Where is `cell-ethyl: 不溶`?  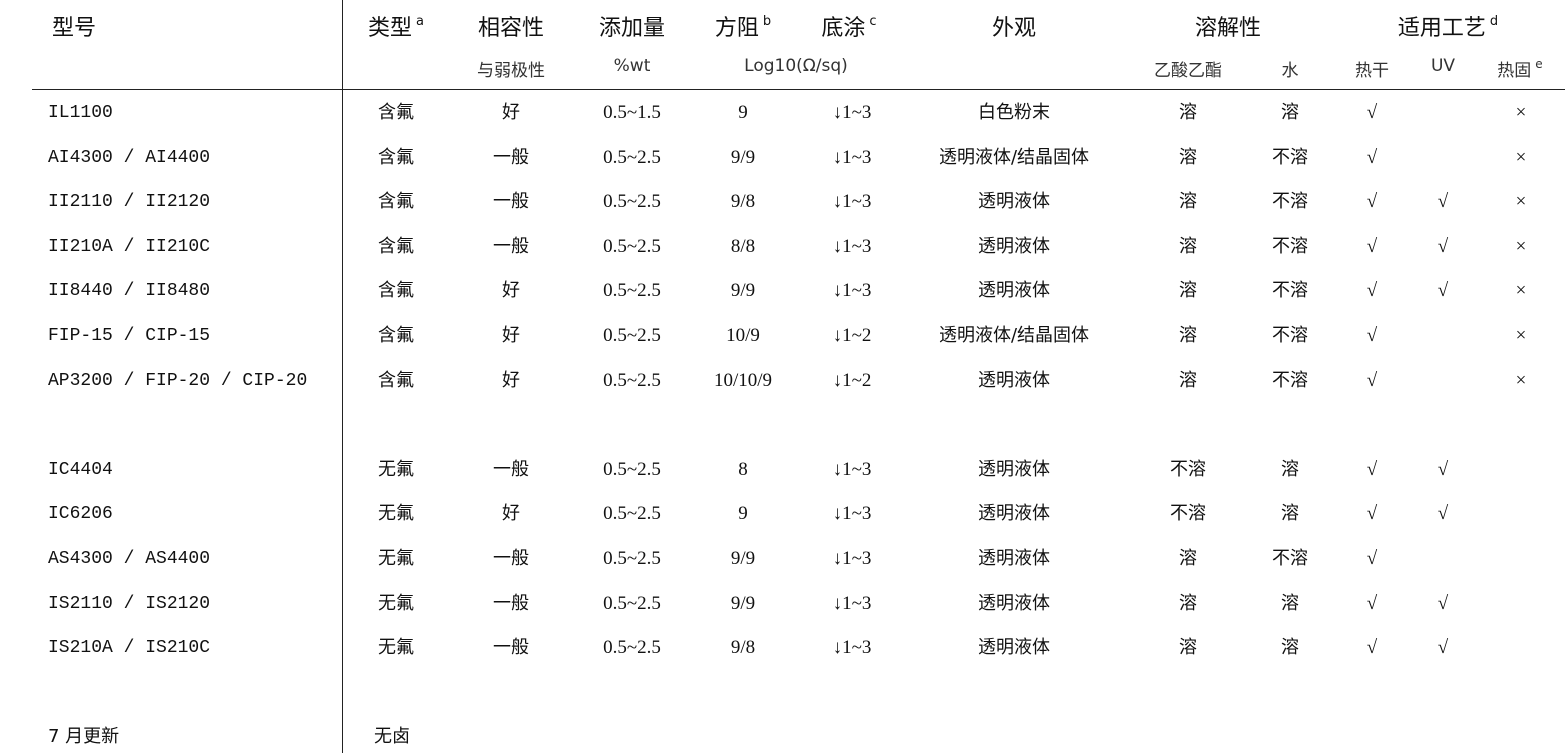 cell-ethyl: 不溶 is located at coordinates (1188, 469).